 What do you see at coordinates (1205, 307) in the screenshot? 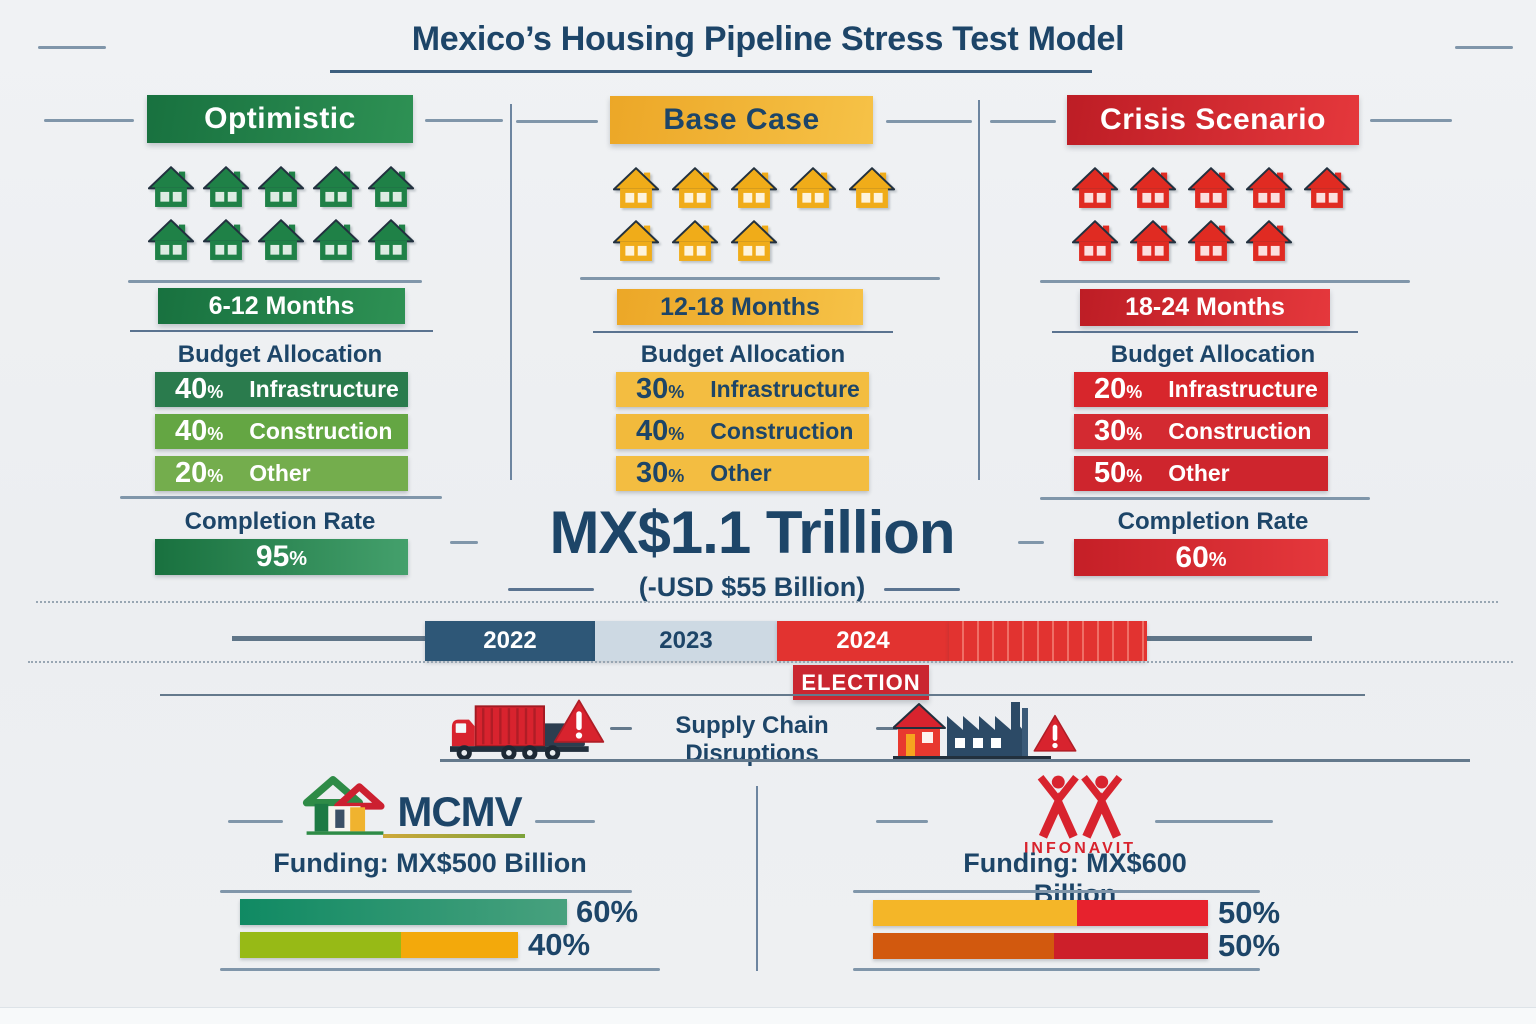
I see `crisis-timeframe: 18-24 Months` at bounding box center [1205, 307].